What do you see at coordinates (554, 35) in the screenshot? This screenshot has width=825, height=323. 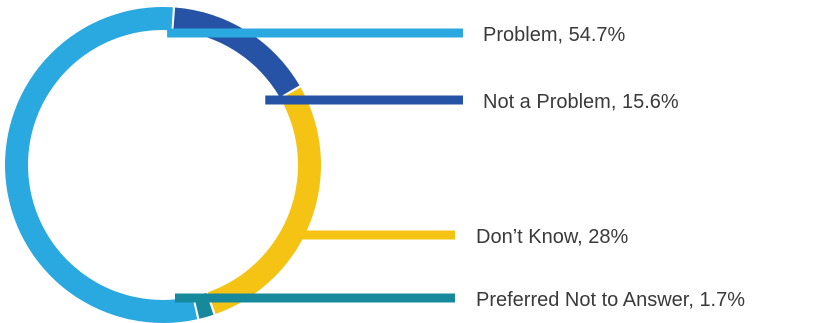 I see `slice-label: Problem, 54.7%` at bounding box center [554, 35].